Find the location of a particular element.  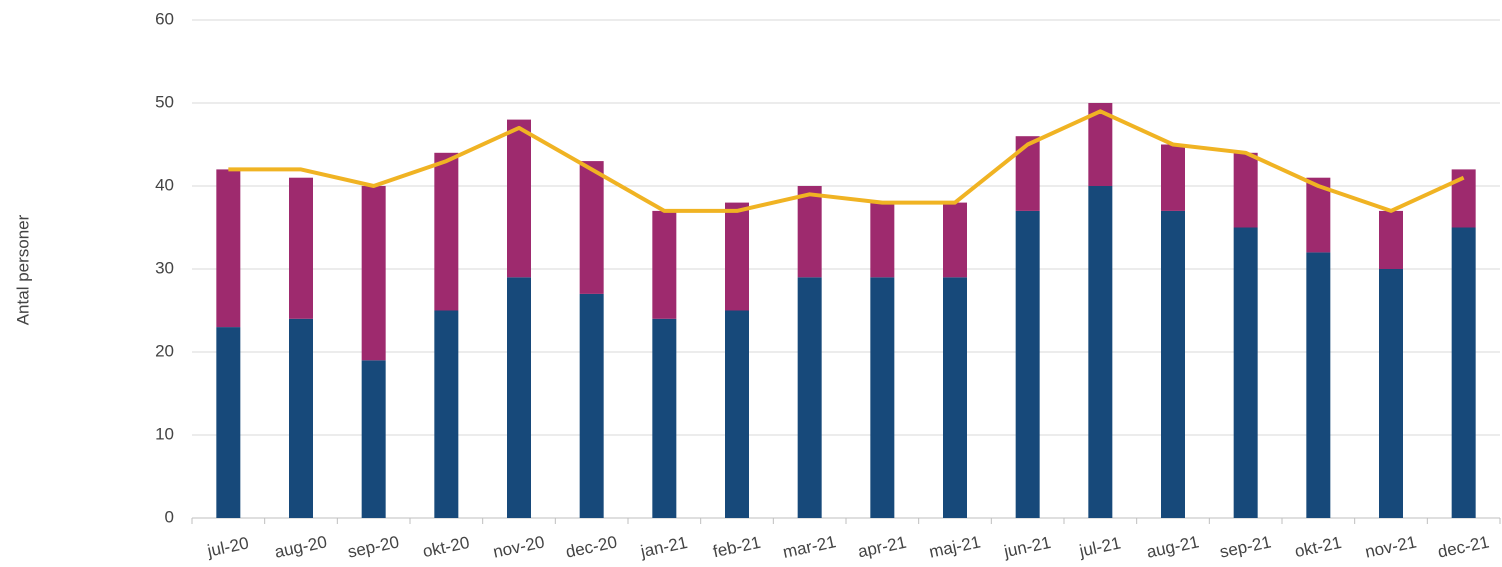

x-tick-label: sep-20 is located at coordinates (373, 546).